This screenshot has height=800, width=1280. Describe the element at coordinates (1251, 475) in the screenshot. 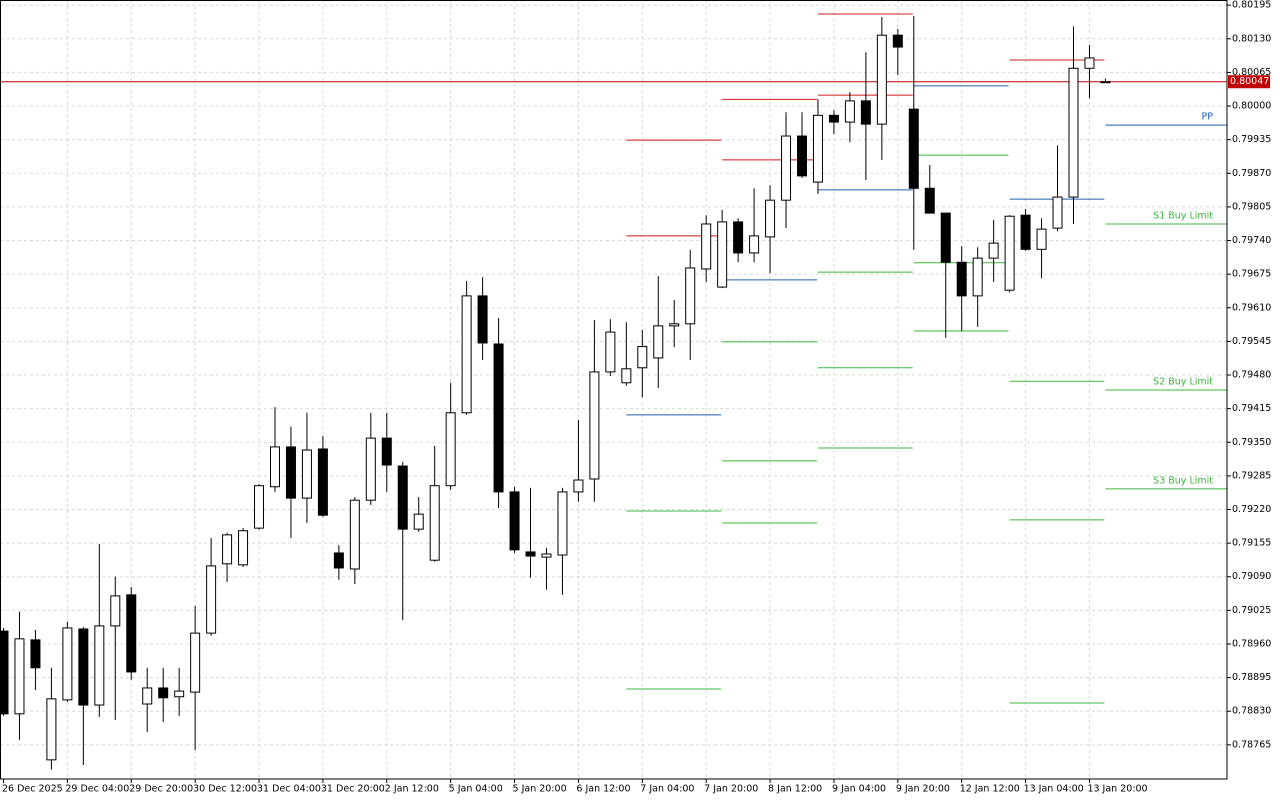

I see `y-tick-label: 0.79285` at that location.